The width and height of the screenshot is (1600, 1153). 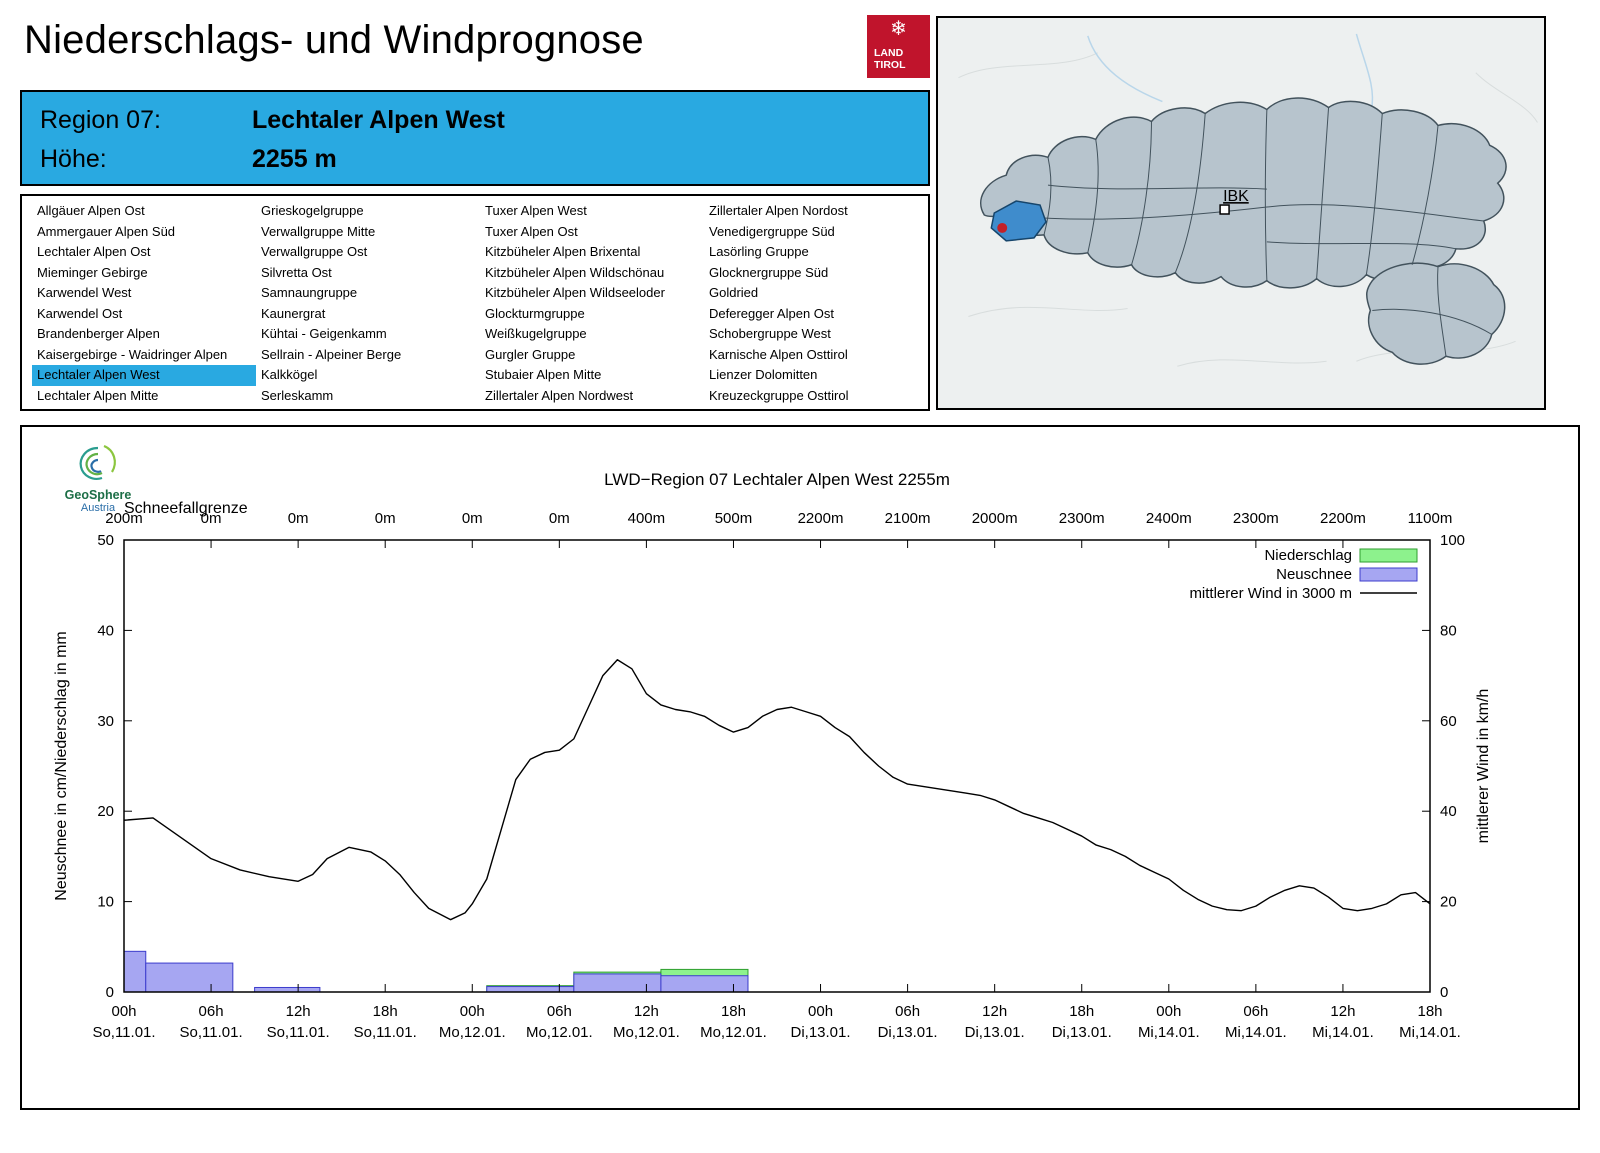 What do you see at coordinates (772, 313) in the screenshot?
I see `region-list-item: Deferegger Alpen Ost` at bounding box center [772, 313].